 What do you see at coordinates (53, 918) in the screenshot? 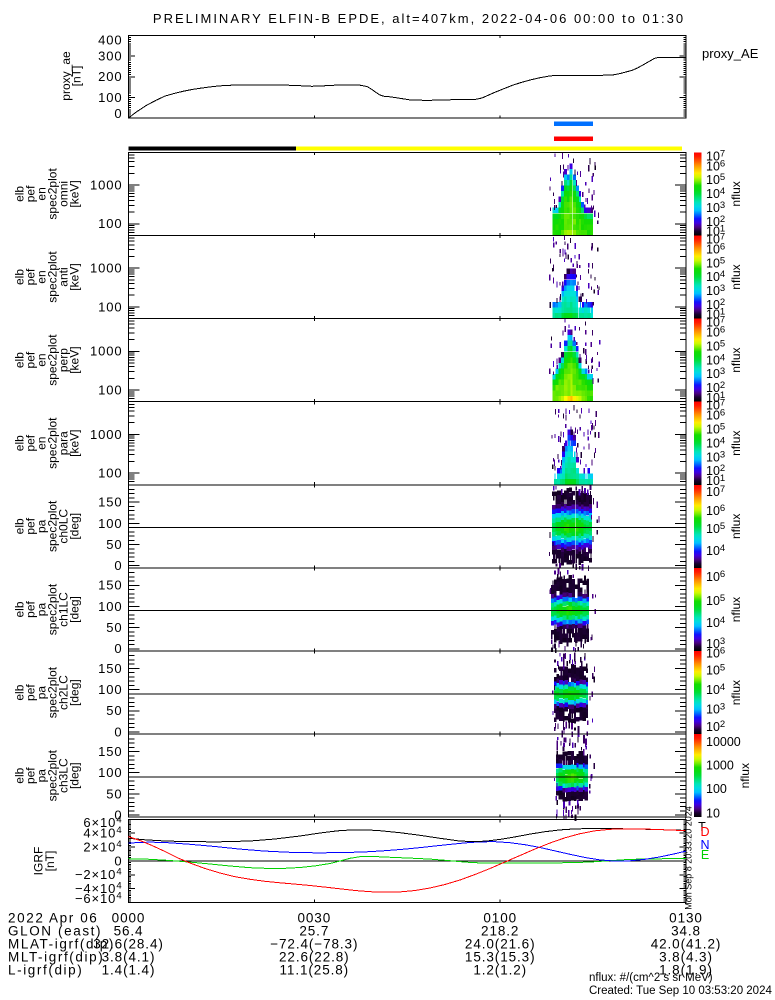
I see `svg-text: 2022 Apr 06` at bounding box center [53, 918].